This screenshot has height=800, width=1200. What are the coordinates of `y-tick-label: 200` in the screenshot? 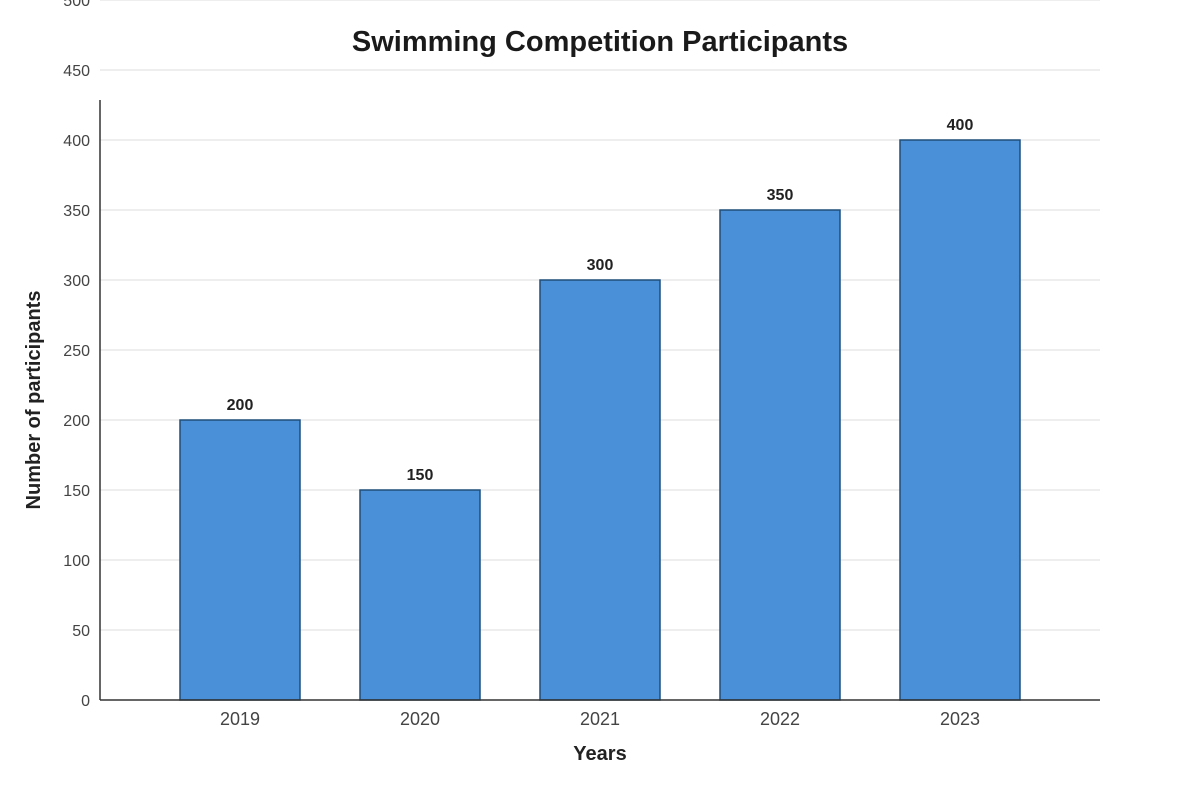 It's located at (76, 421).